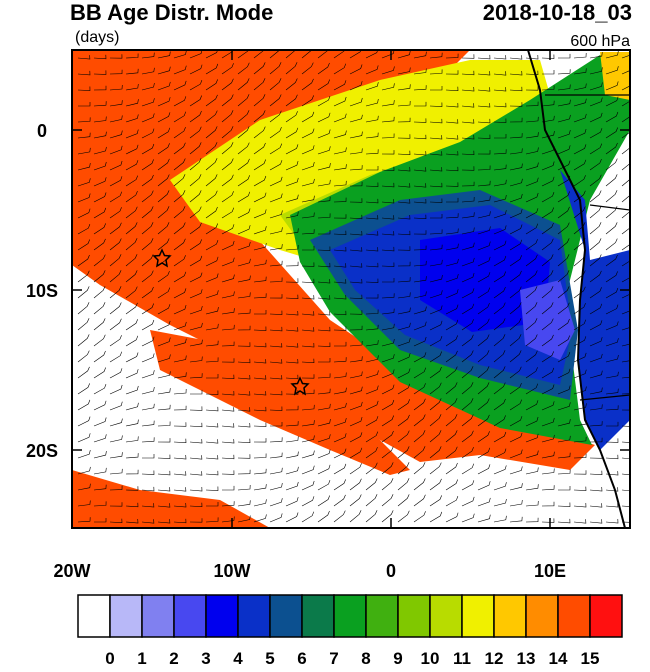 The height and width of the screenshot is (672, 650). I want to click on x-axis-label: 0, so click(391, 571).